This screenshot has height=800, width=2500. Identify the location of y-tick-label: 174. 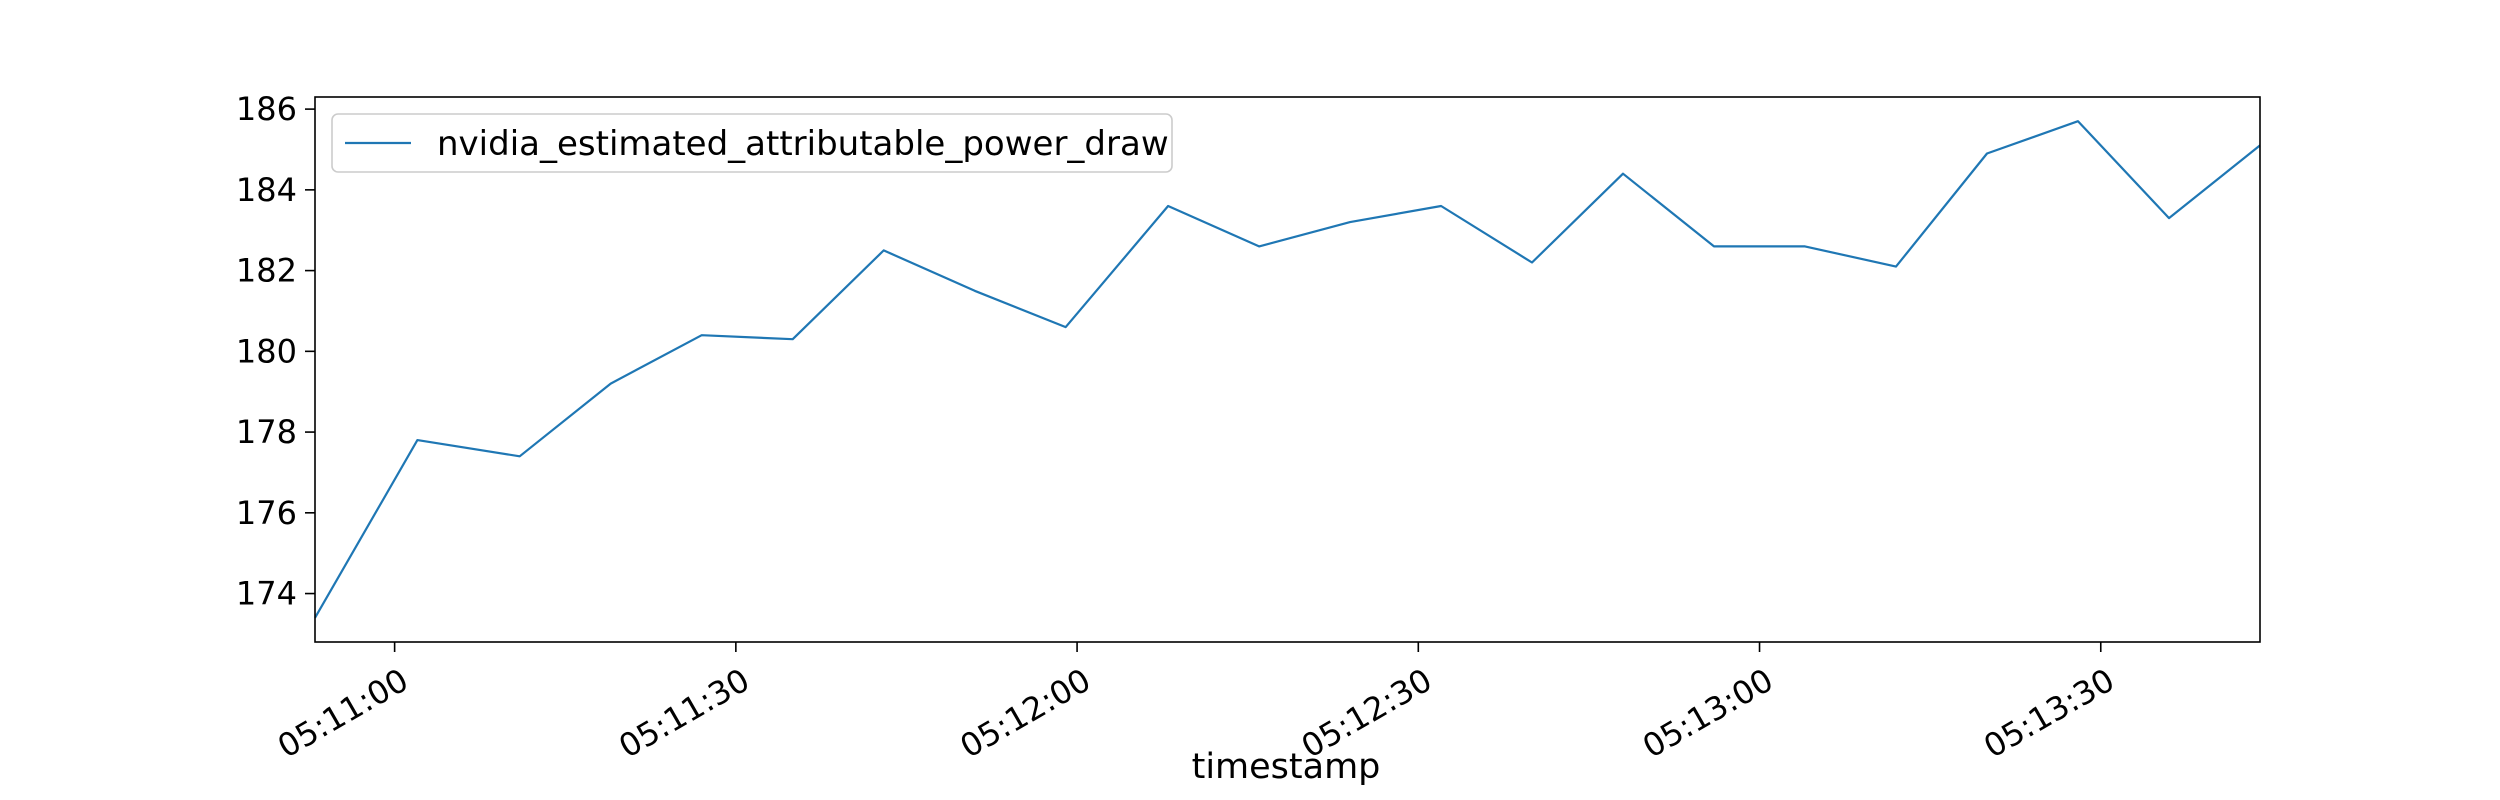
(266, 594).